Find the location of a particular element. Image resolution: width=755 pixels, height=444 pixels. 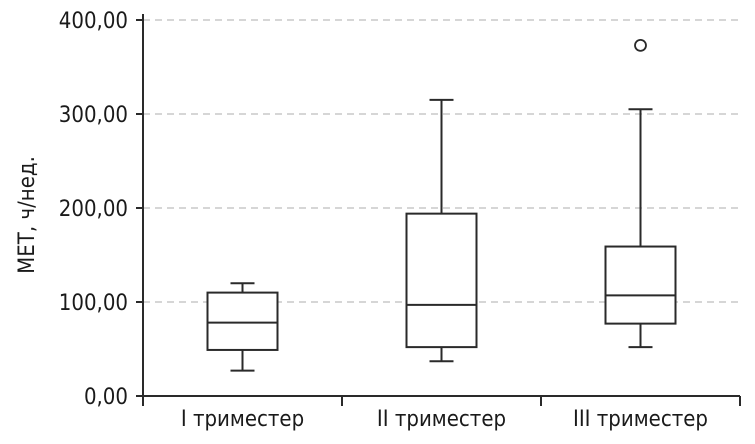

y-tick-label-1: 100,00 is located at coordinates (93, 303).